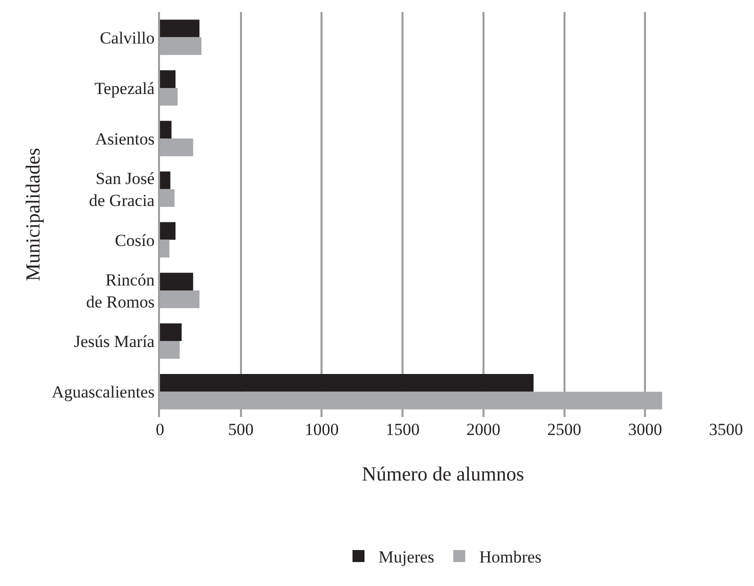  I want to click on x-tick-label: 1500, so click(403, 429).